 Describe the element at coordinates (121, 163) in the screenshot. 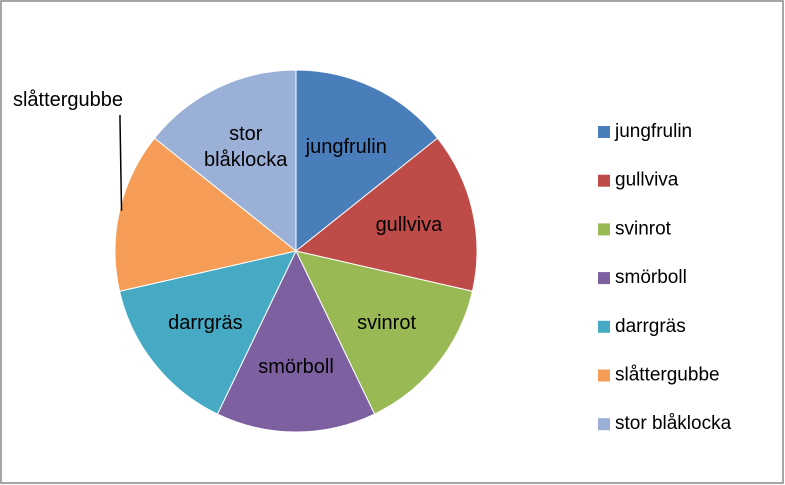

I see `leader-line` at that location.